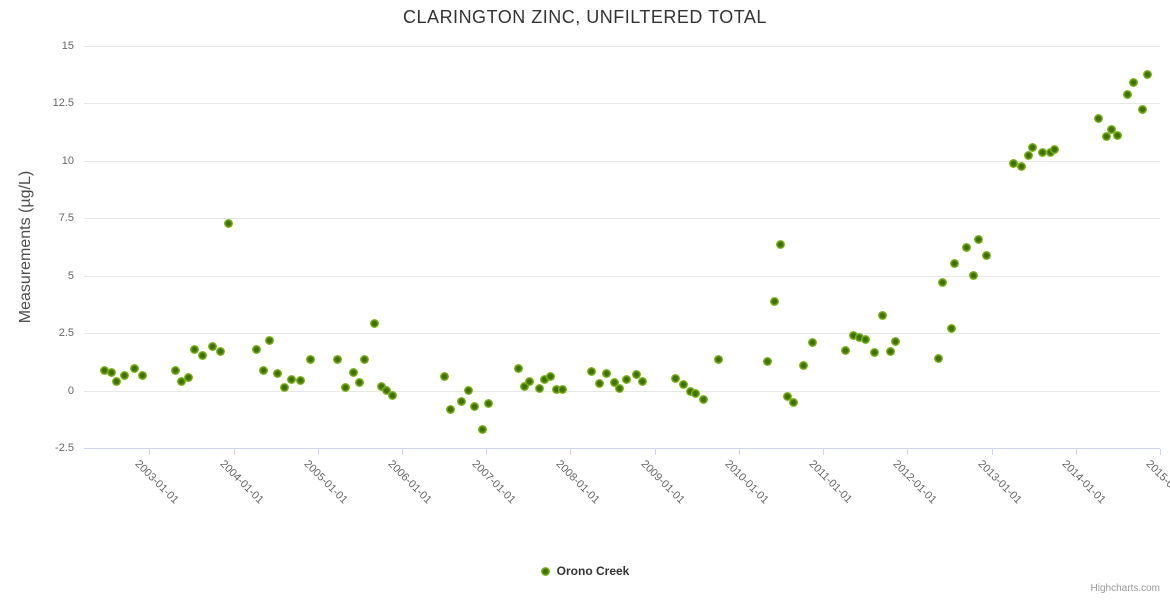 The height and width of the screenshot is (600, 1170). Describe the element at coordinates (1125, 588) in the screenshot. I see `highcharts-credits-link: Highcharts.com` at that location.